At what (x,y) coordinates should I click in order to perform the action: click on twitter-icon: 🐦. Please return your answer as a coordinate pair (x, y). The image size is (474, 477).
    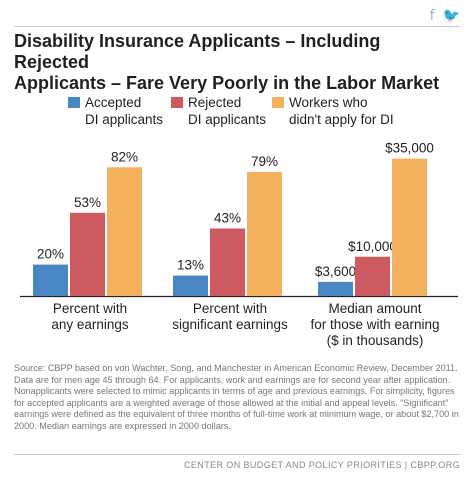
    Looking at the image, I should click on (451, 16).